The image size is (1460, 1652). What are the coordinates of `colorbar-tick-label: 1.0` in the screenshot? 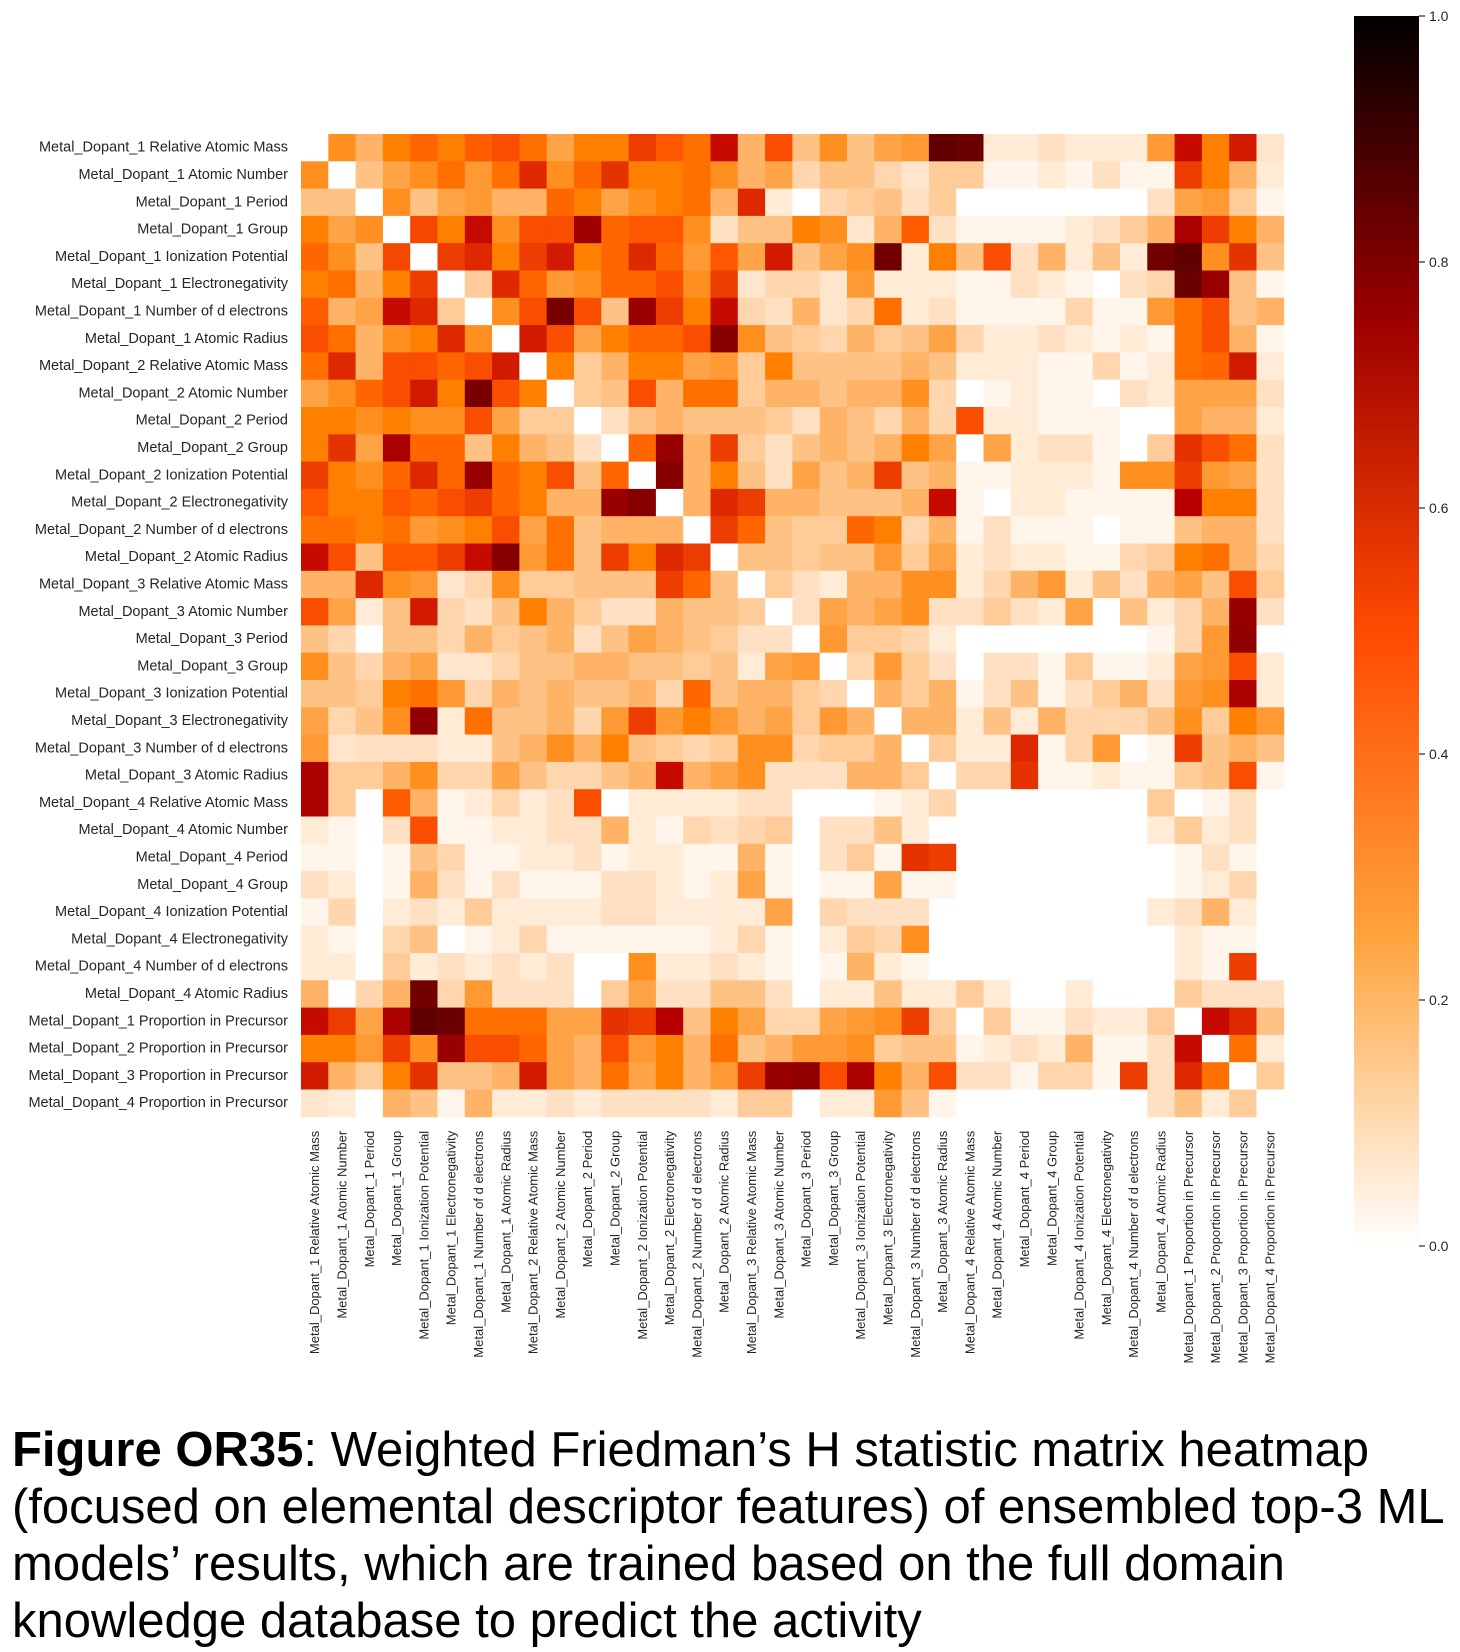 It's located at (1439, 16).